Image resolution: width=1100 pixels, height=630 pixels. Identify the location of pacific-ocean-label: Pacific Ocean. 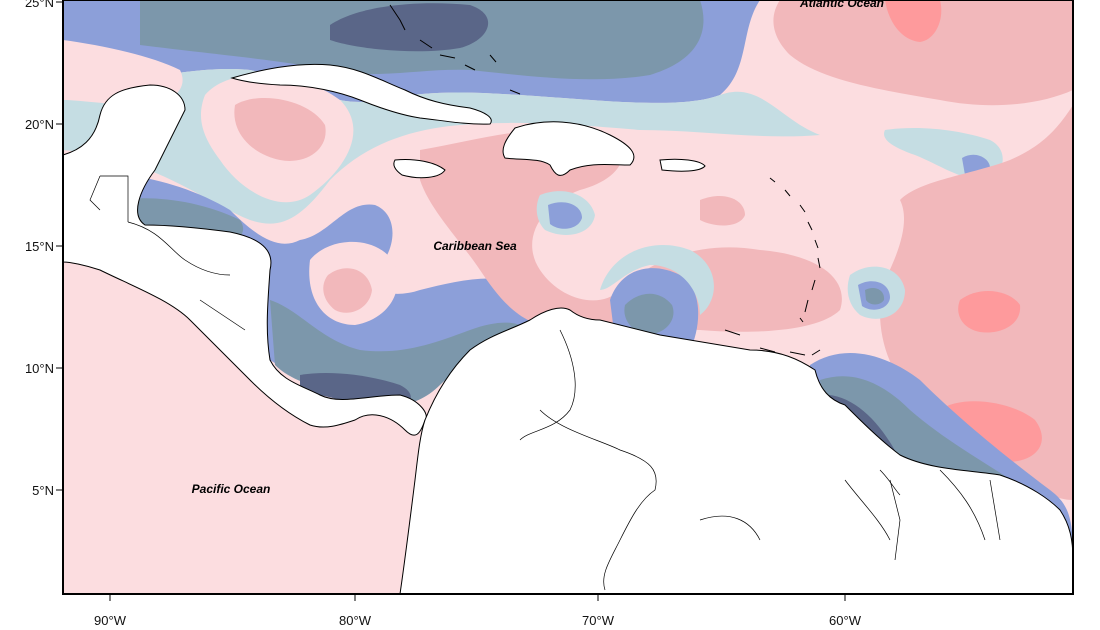
(231, 489).